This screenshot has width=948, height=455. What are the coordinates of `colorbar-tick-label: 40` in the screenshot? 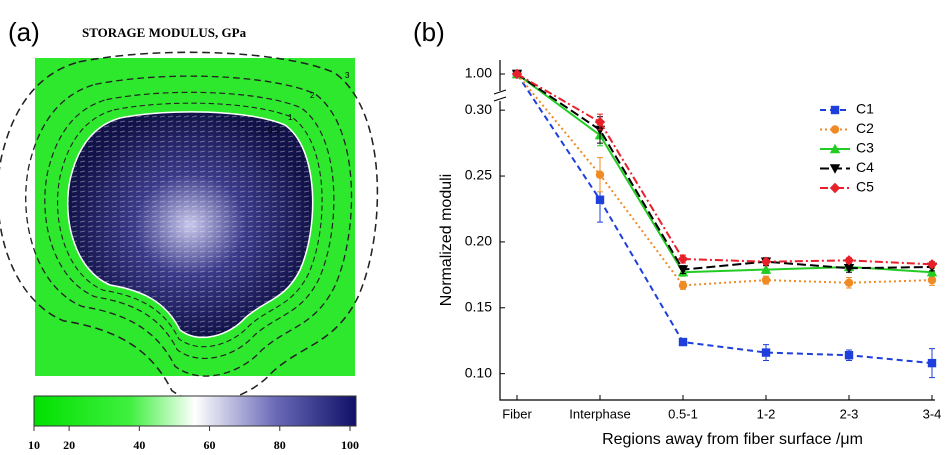 It's located at (139, 445).